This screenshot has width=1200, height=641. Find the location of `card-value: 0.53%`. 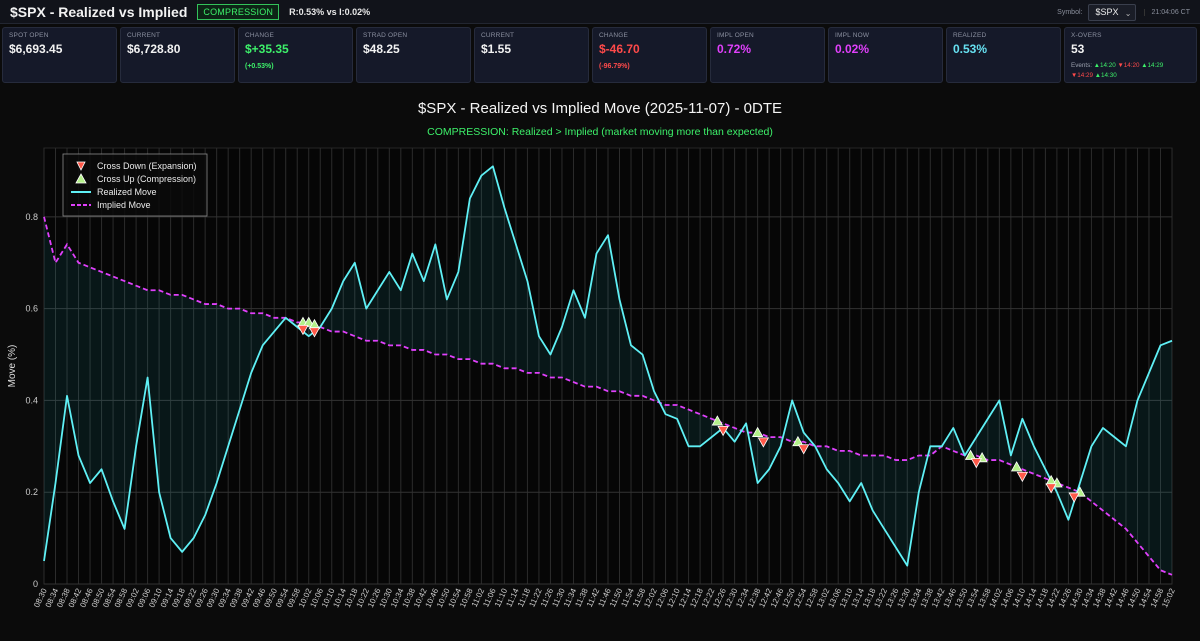

card-value: 0.53% is located at coordinates (970, 49).